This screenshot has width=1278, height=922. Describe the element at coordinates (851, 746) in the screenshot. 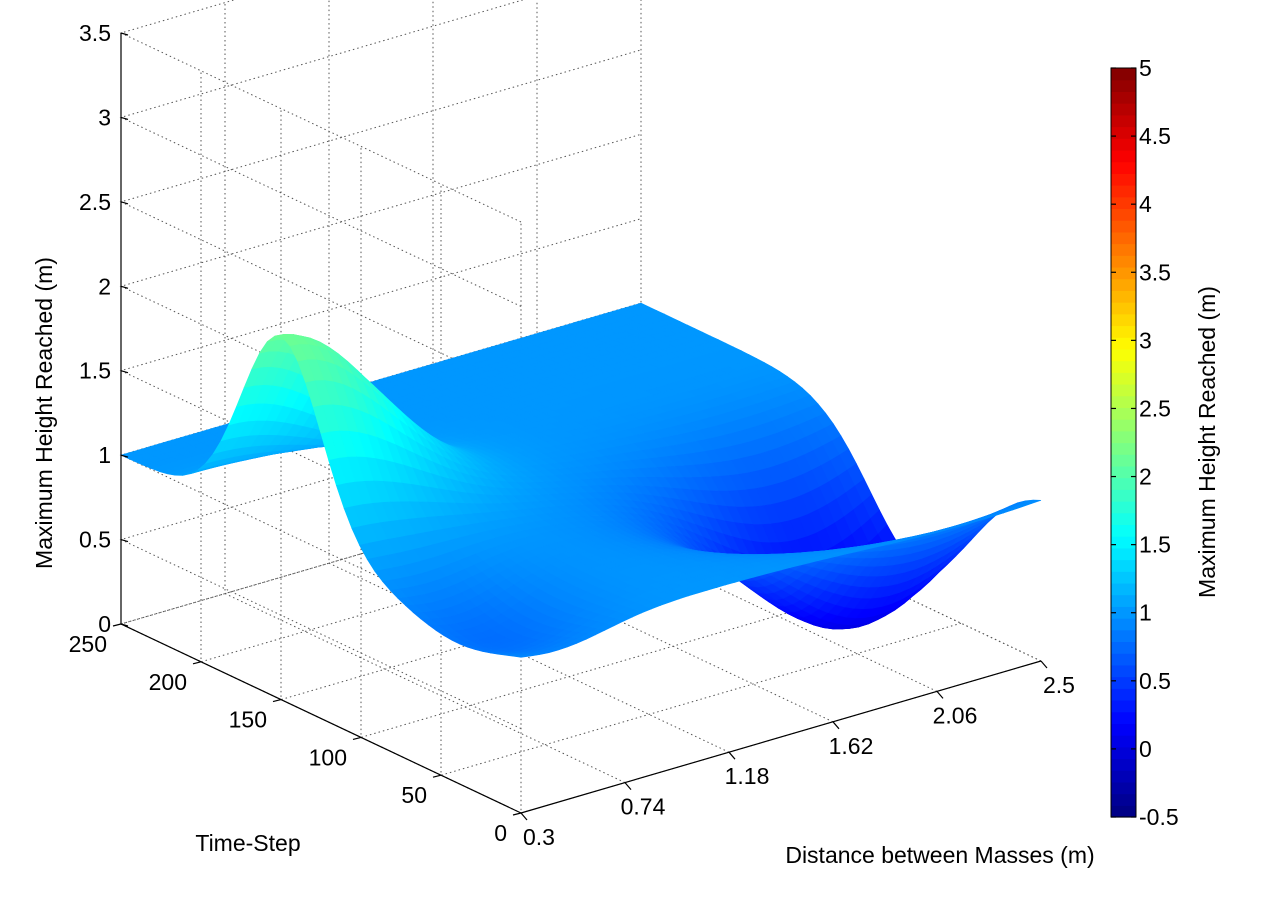

I see `x-tick-label: 1.62` at that location.